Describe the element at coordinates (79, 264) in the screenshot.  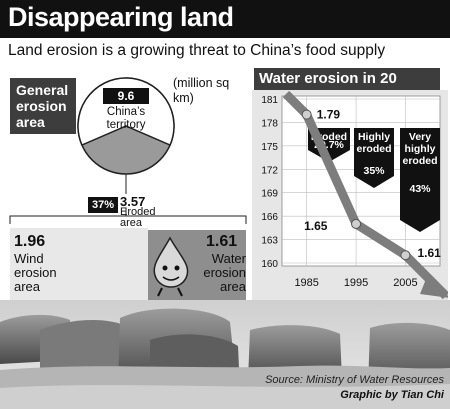
I see `wind-panel` at that location.